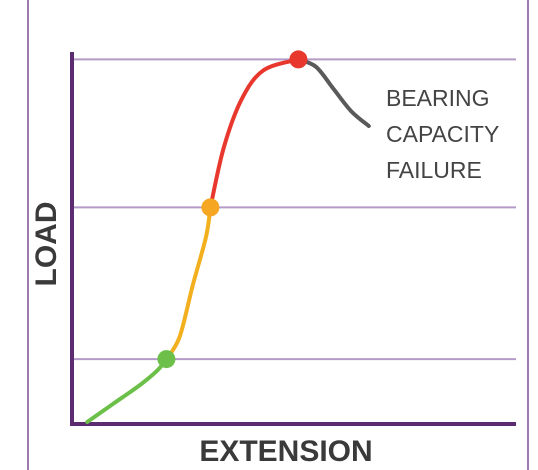  Describe the element at coordinates (285, 451) in the screenshot. I see `x-axis-label: EXTENSION` at that location.